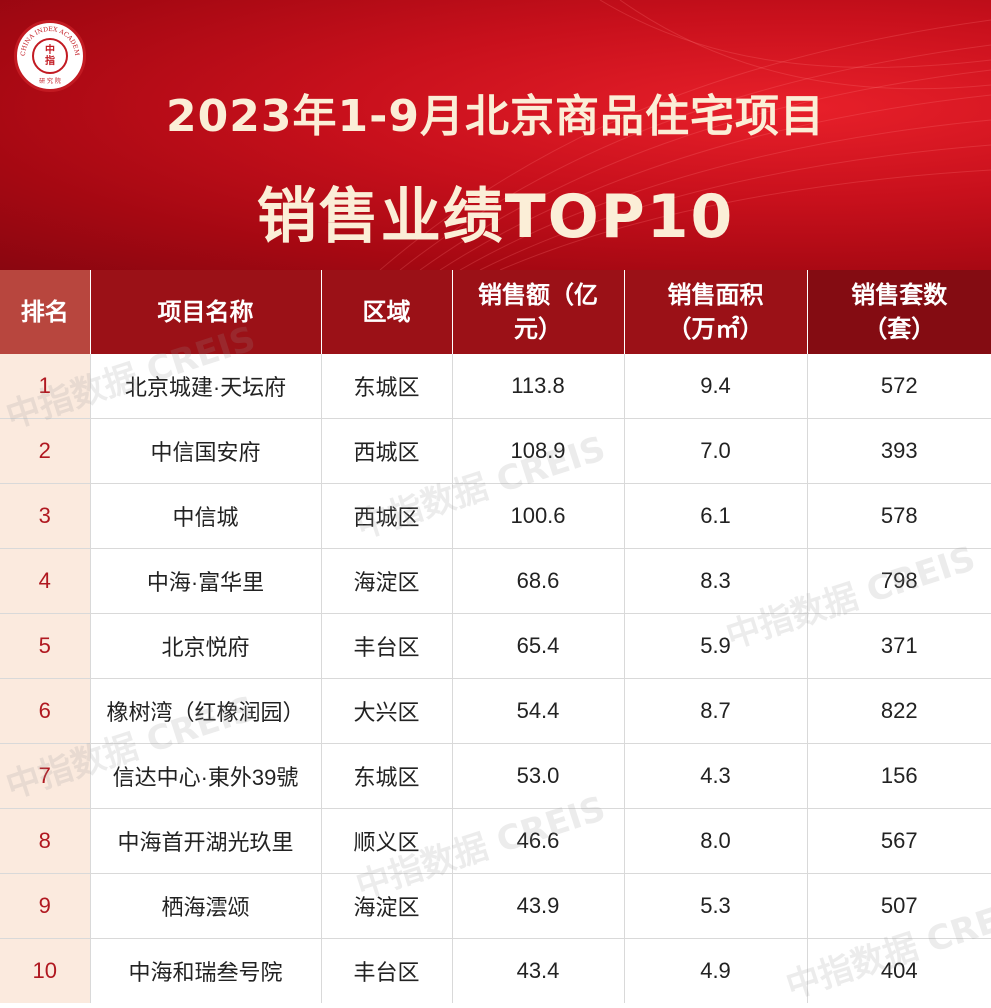 The width and height of the screenshot is (991, 1008). Describe the element at coordinates (50, 61) in the screenshot. I see `logo-center-bottom: 指` at that location.